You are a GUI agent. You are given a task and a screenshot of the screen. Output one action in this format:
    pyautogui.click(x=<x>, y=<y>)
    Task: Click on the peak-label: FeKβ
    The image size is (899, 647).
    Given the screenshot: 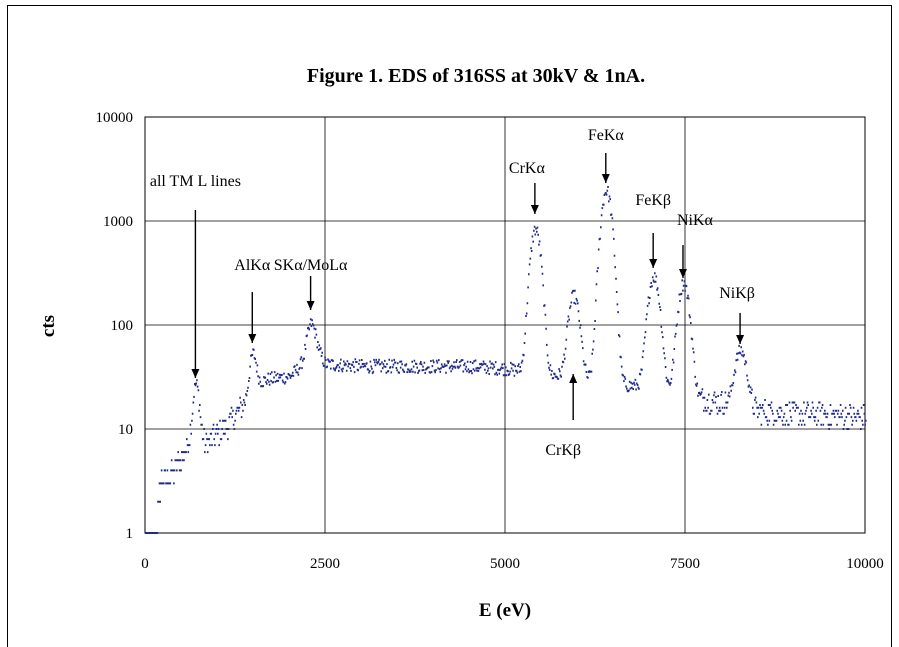 What is the action you would take?
    pyautogui.click(x=653, y=200)
    